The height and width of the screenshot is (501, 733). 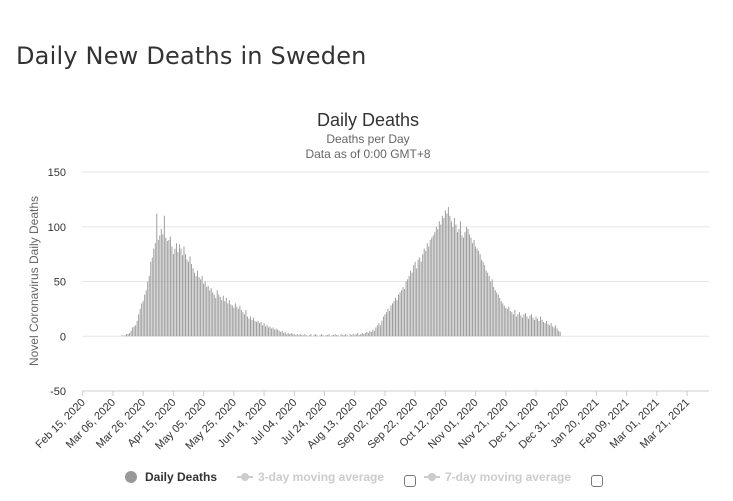 What do you see at coordinates (410, 481) in the screenshot?
I see `checkbox-3-day-average` at bounding box center [410, 481].